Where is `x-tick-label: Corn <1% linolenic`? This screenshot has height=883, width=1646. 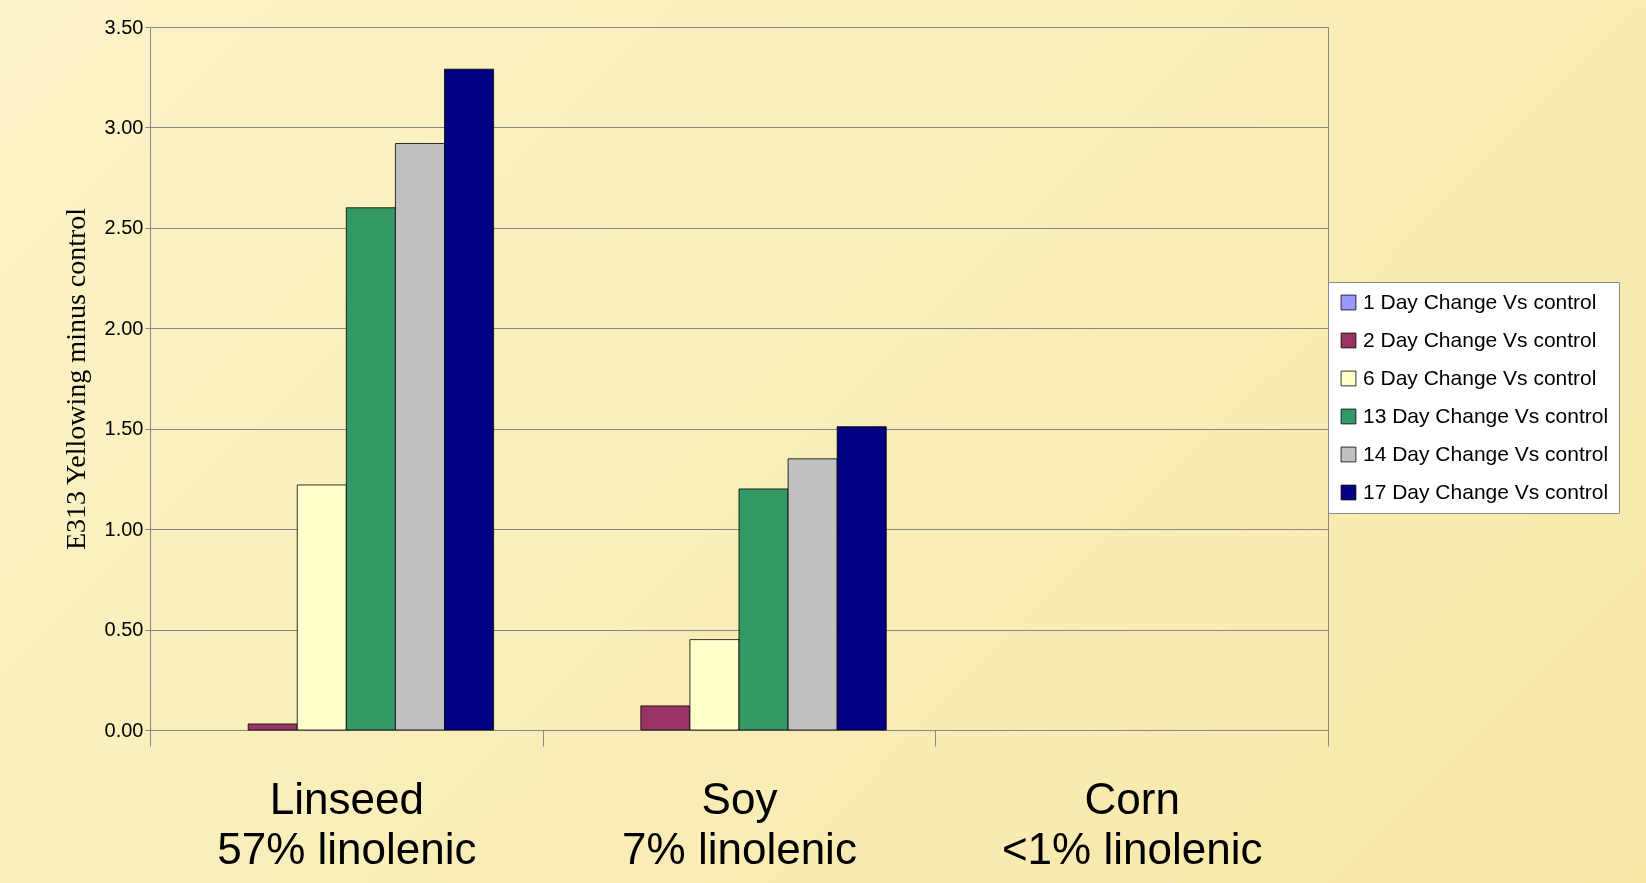
x-tick-label: Corn <1% linolenic is located at coordinates (1132, 823).